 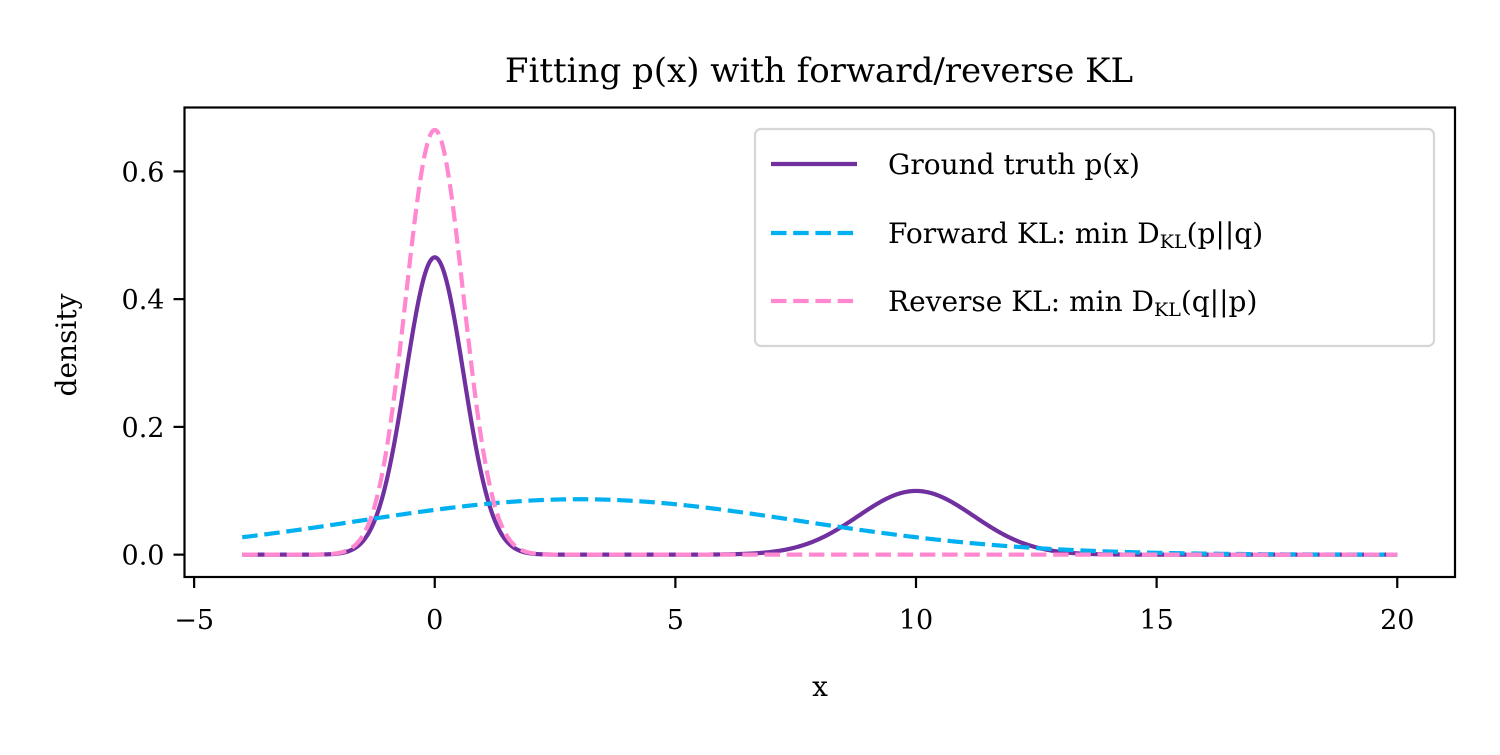 What do you see at coordinates (1397, 620) in the screenshot?
I see `x-tick-label: 20` at bounding box center [1397, 620].